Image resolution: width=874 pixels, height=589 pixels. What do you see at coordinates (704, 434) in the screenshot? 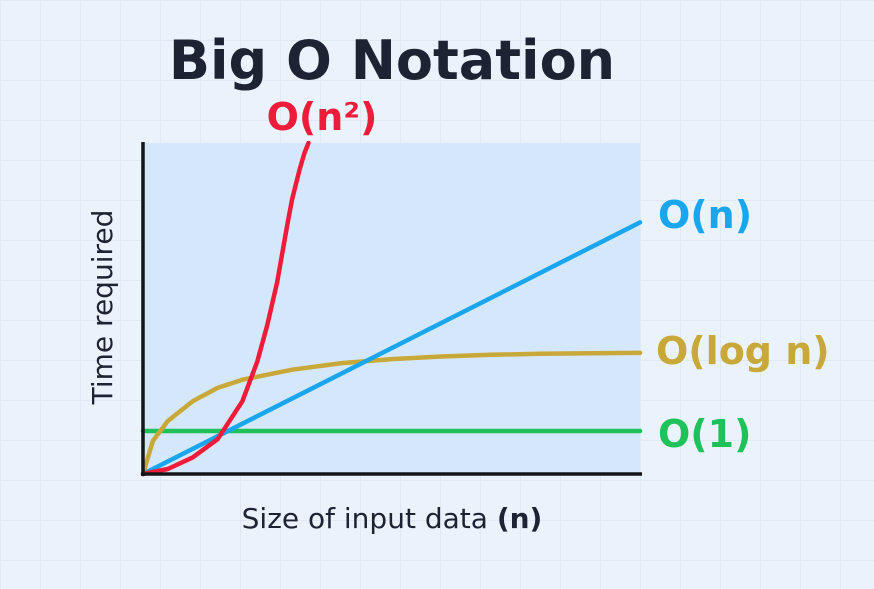
I see `series-label-o-1: O(1)` at bounding box center [704, 434].